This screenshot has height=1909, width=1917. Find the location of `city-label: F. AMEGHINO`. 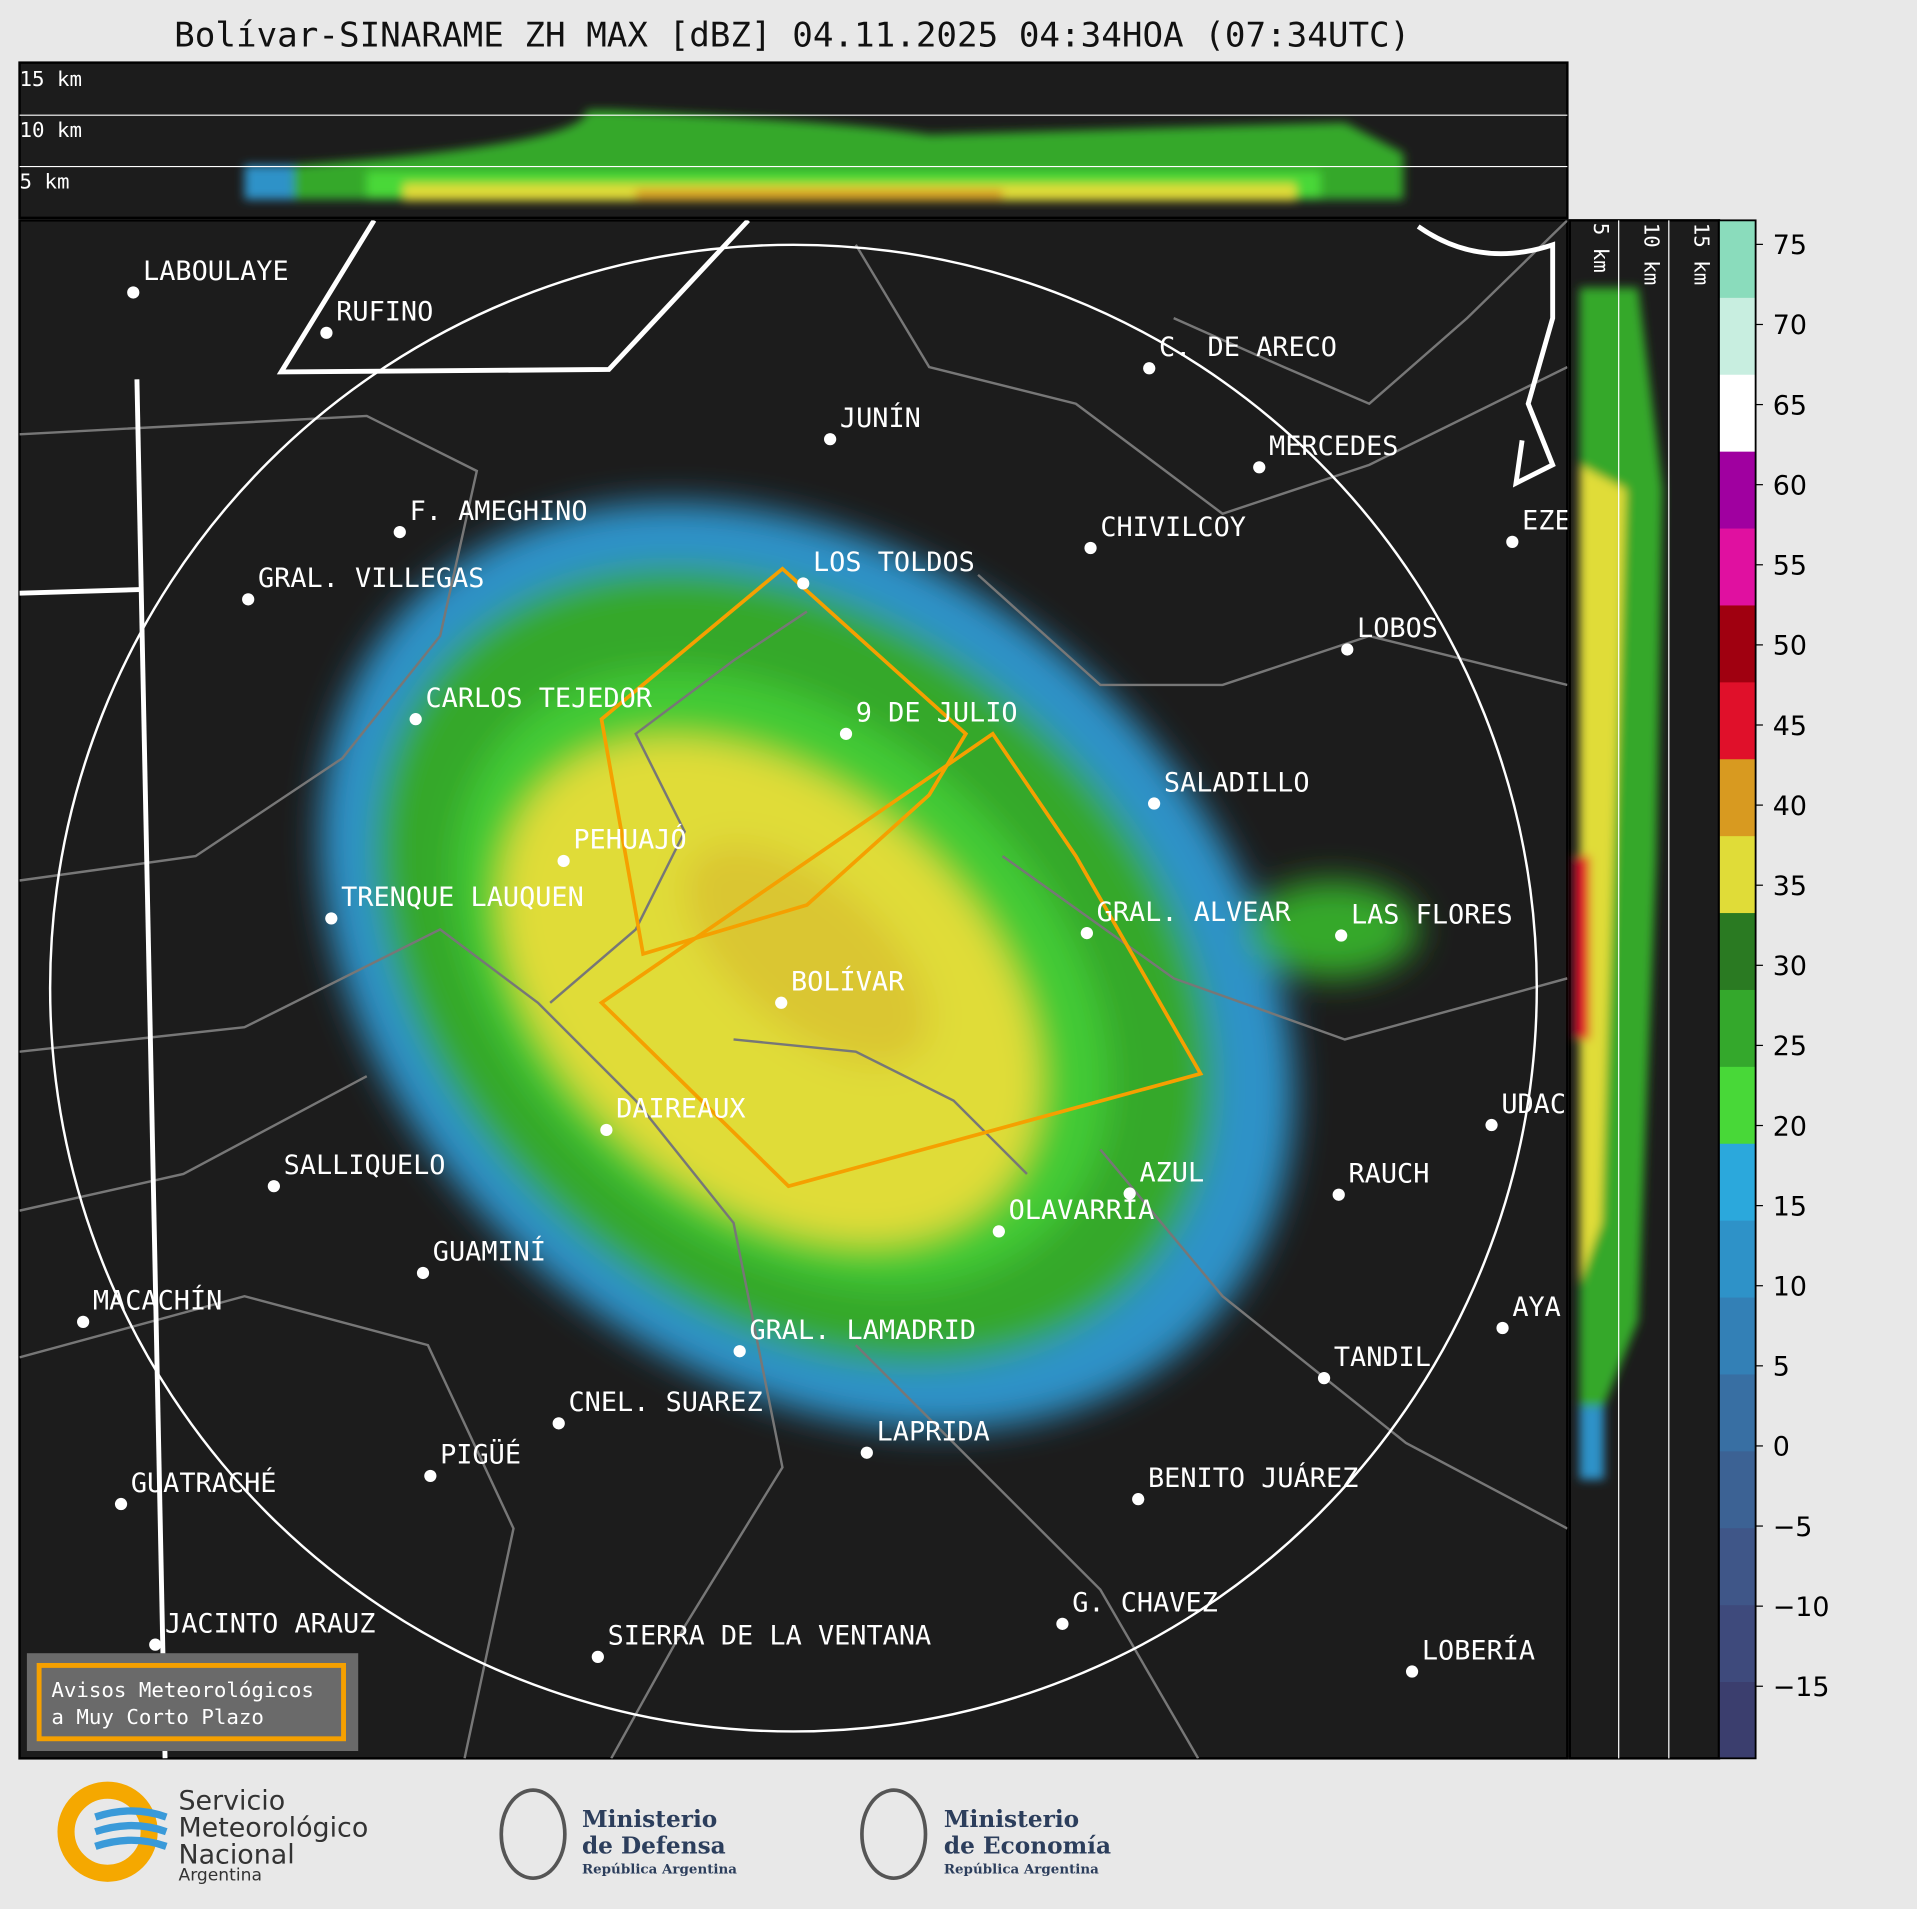

city-label: F. AMEGHINO is located at coordinates (499, 511).